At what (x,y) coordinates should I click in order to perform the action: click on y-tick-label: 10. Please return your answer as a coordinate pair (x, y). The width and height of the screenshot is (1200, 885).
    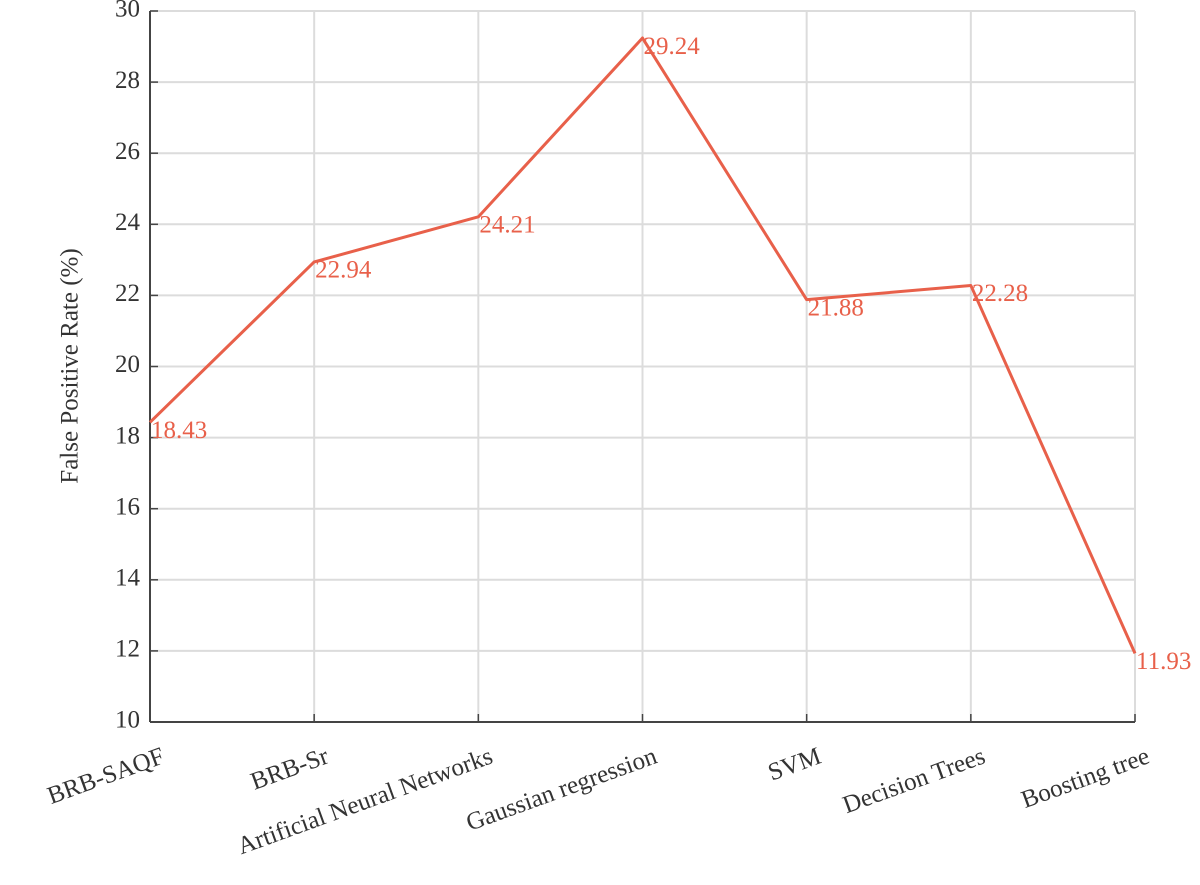
    Looking at the image, I should click on (127, 720).